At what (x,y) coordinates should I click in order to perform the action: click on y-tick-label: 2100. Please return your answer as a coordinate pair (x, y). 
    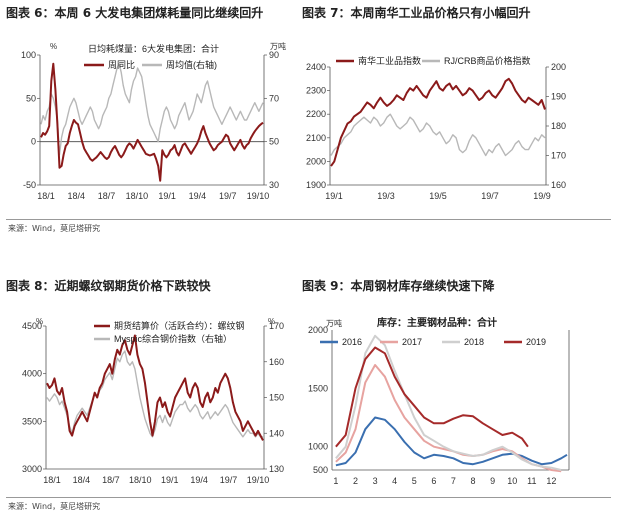
    Looking at the image, I should click on (316, 138).